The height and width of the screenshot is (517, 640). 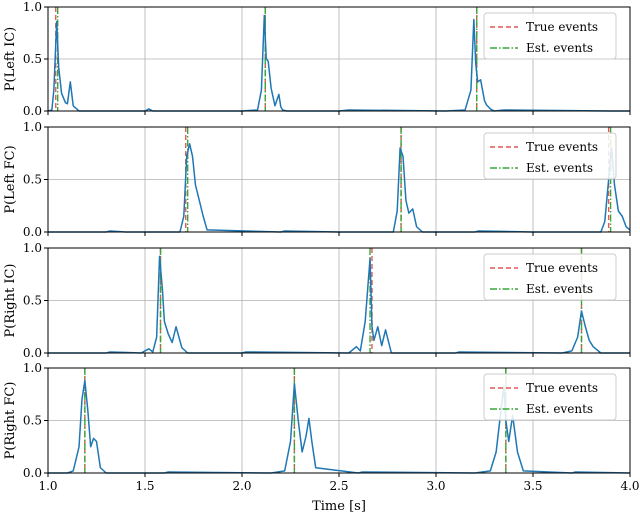 What do you see at coordinates (10, 59) in the screenshot?
I see `y-axis-label: P(Left IC)` at bounding box center [10, 59].